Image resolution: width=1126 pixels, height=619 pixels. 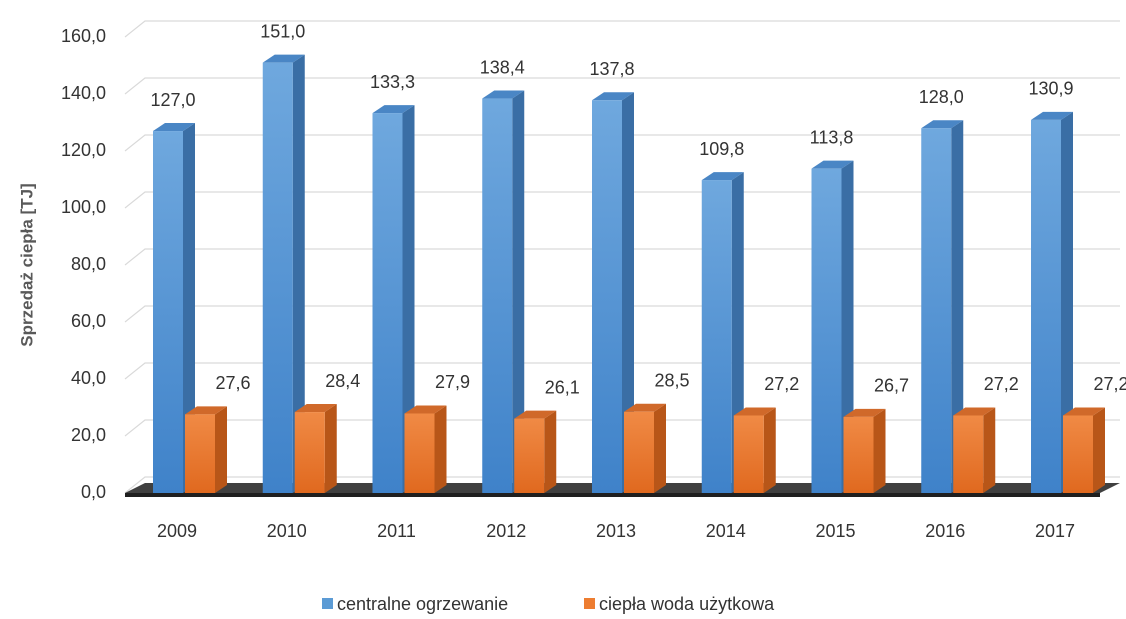 What do you see at coordinates (941, 97) in the screenshot?
I see `data-label: 128,0` at bounding box center [941, 97].